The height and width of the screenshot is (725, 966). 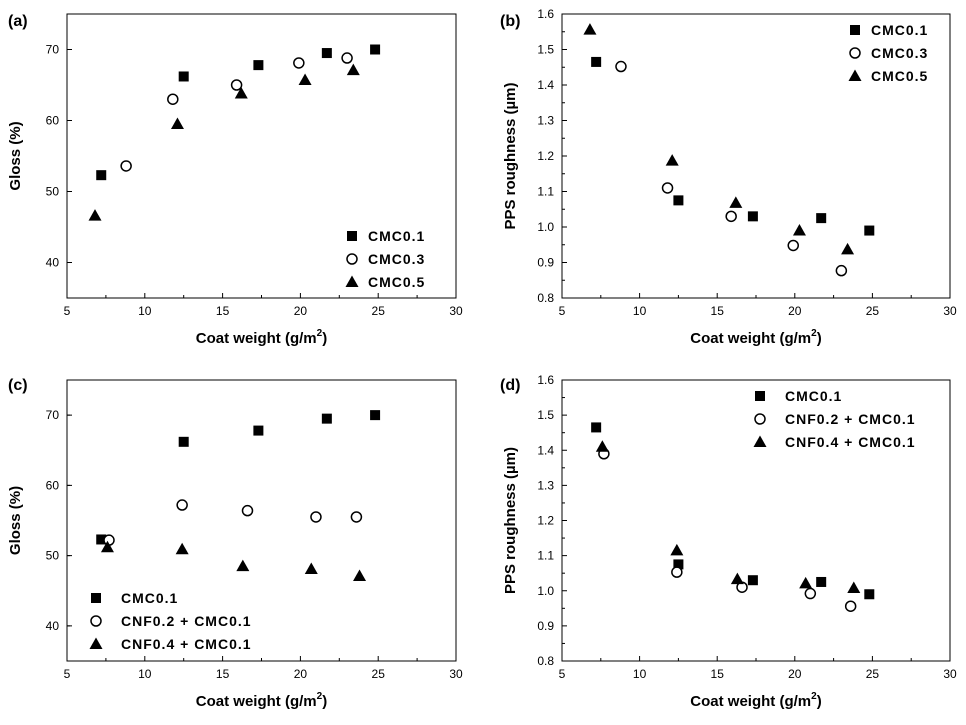 What do you see at coordinates (731, 168) in the screenshot?
I see `series-circle` at bounding box center [731, 168].